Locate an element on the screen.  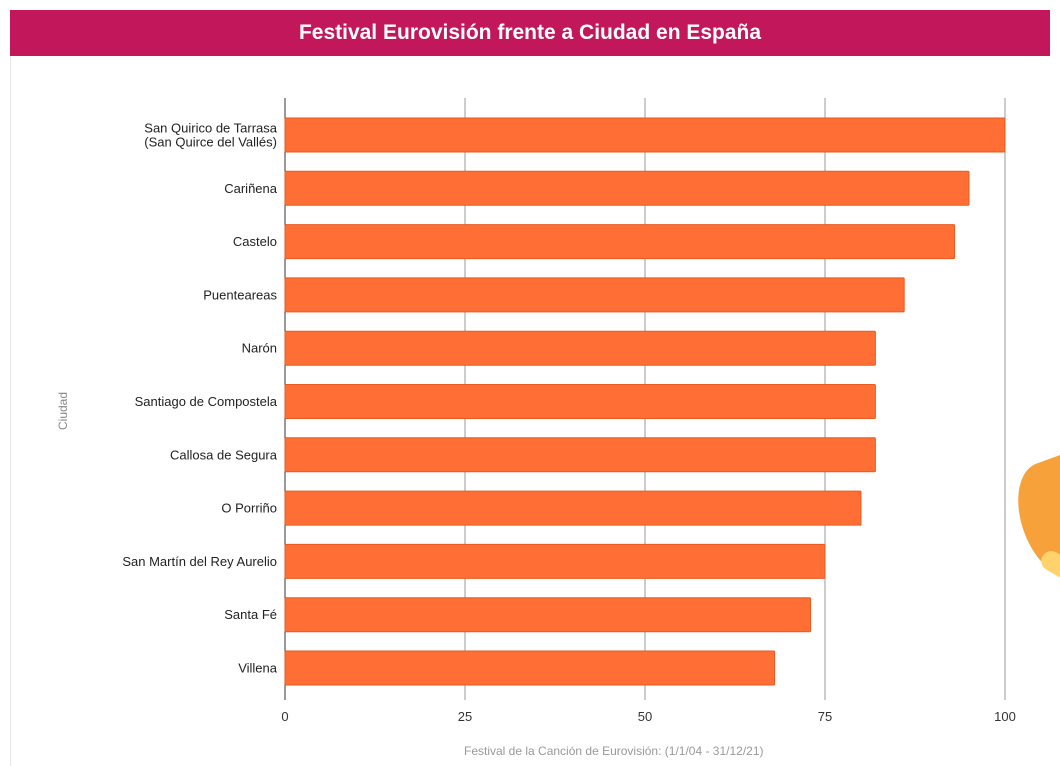
category-label: San Quirico de Tarrasa is located at coordinates (210, 128).